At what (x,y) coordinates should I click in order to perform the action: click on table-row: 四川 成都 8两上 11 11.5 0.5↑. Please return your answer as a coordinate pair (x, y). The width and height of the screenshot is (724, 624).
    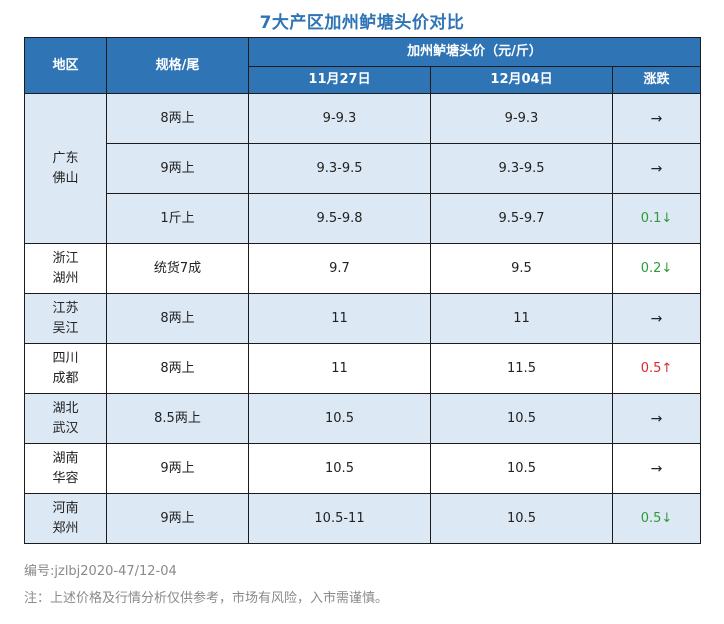
    Looking at the image, I should click on (362, 368).